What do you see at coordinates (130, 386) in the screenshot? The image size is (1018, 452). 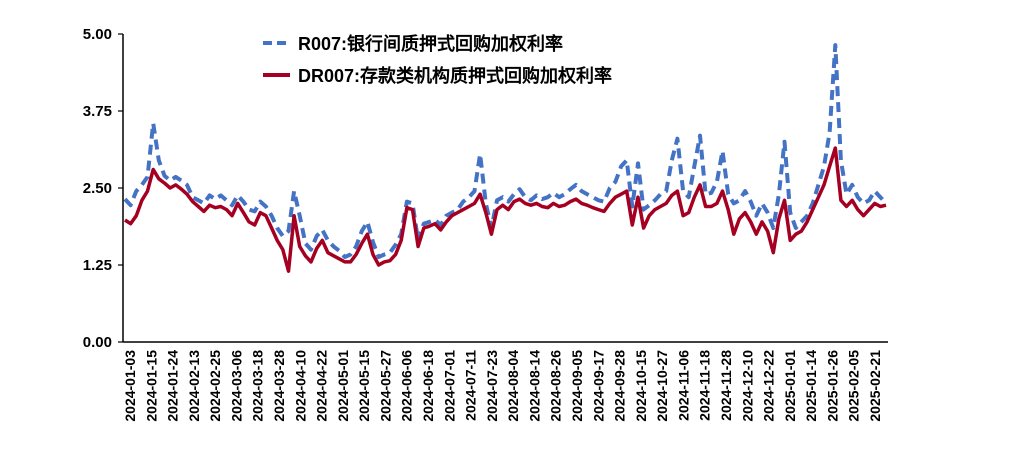 I see `x-tick-label: 2024-01-03` at bounding box center [130, 386].